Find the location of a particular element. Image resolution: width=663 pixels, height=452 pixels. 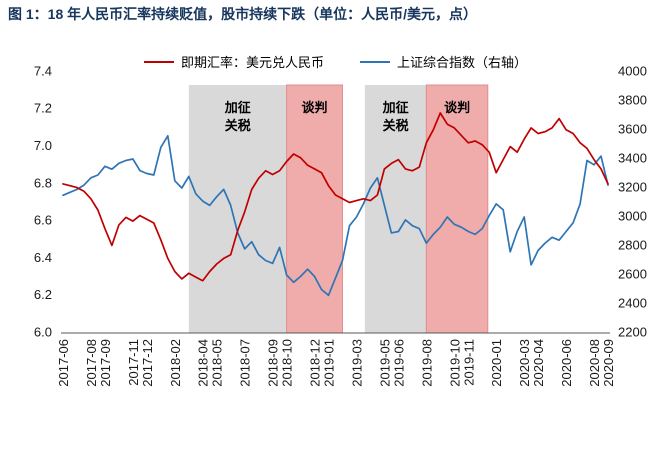

left-axis-tick-label: 6.0 is located at coordinates (43, 331).